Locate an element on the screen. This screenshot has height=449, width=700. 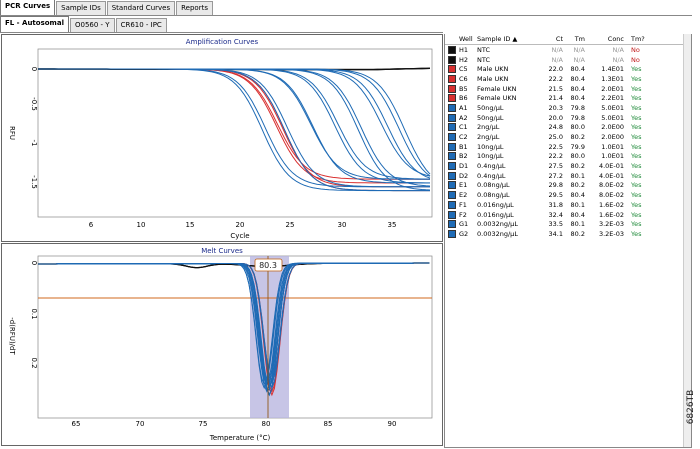
table-row: C2 2ng/µL 25.0 80.2 2.0E00 Yes is located at coordinates (568, 137).